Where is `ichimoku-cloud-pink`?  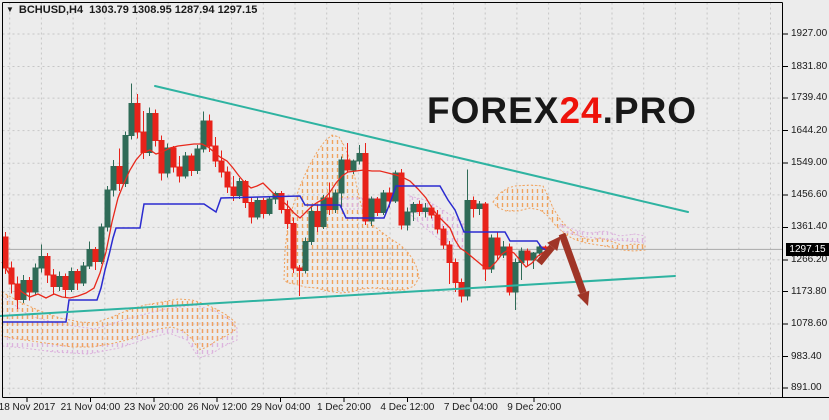 ichimoku-cloud-pink is located at coordinates (602, 233).